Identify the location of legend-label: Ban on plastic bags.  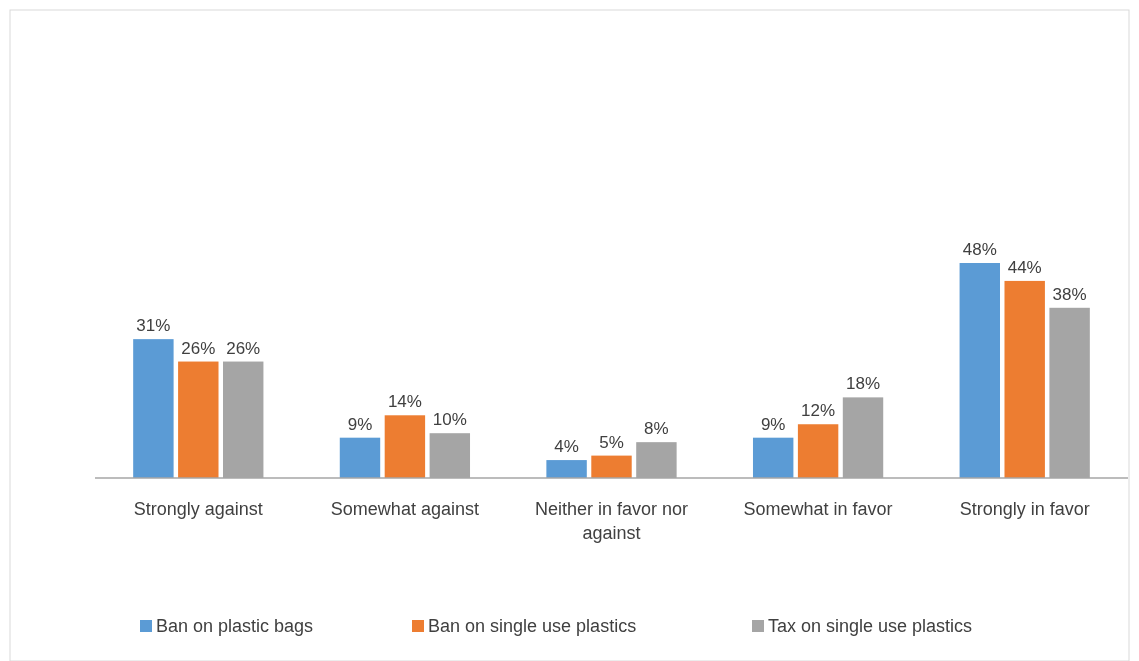
(235, 626).